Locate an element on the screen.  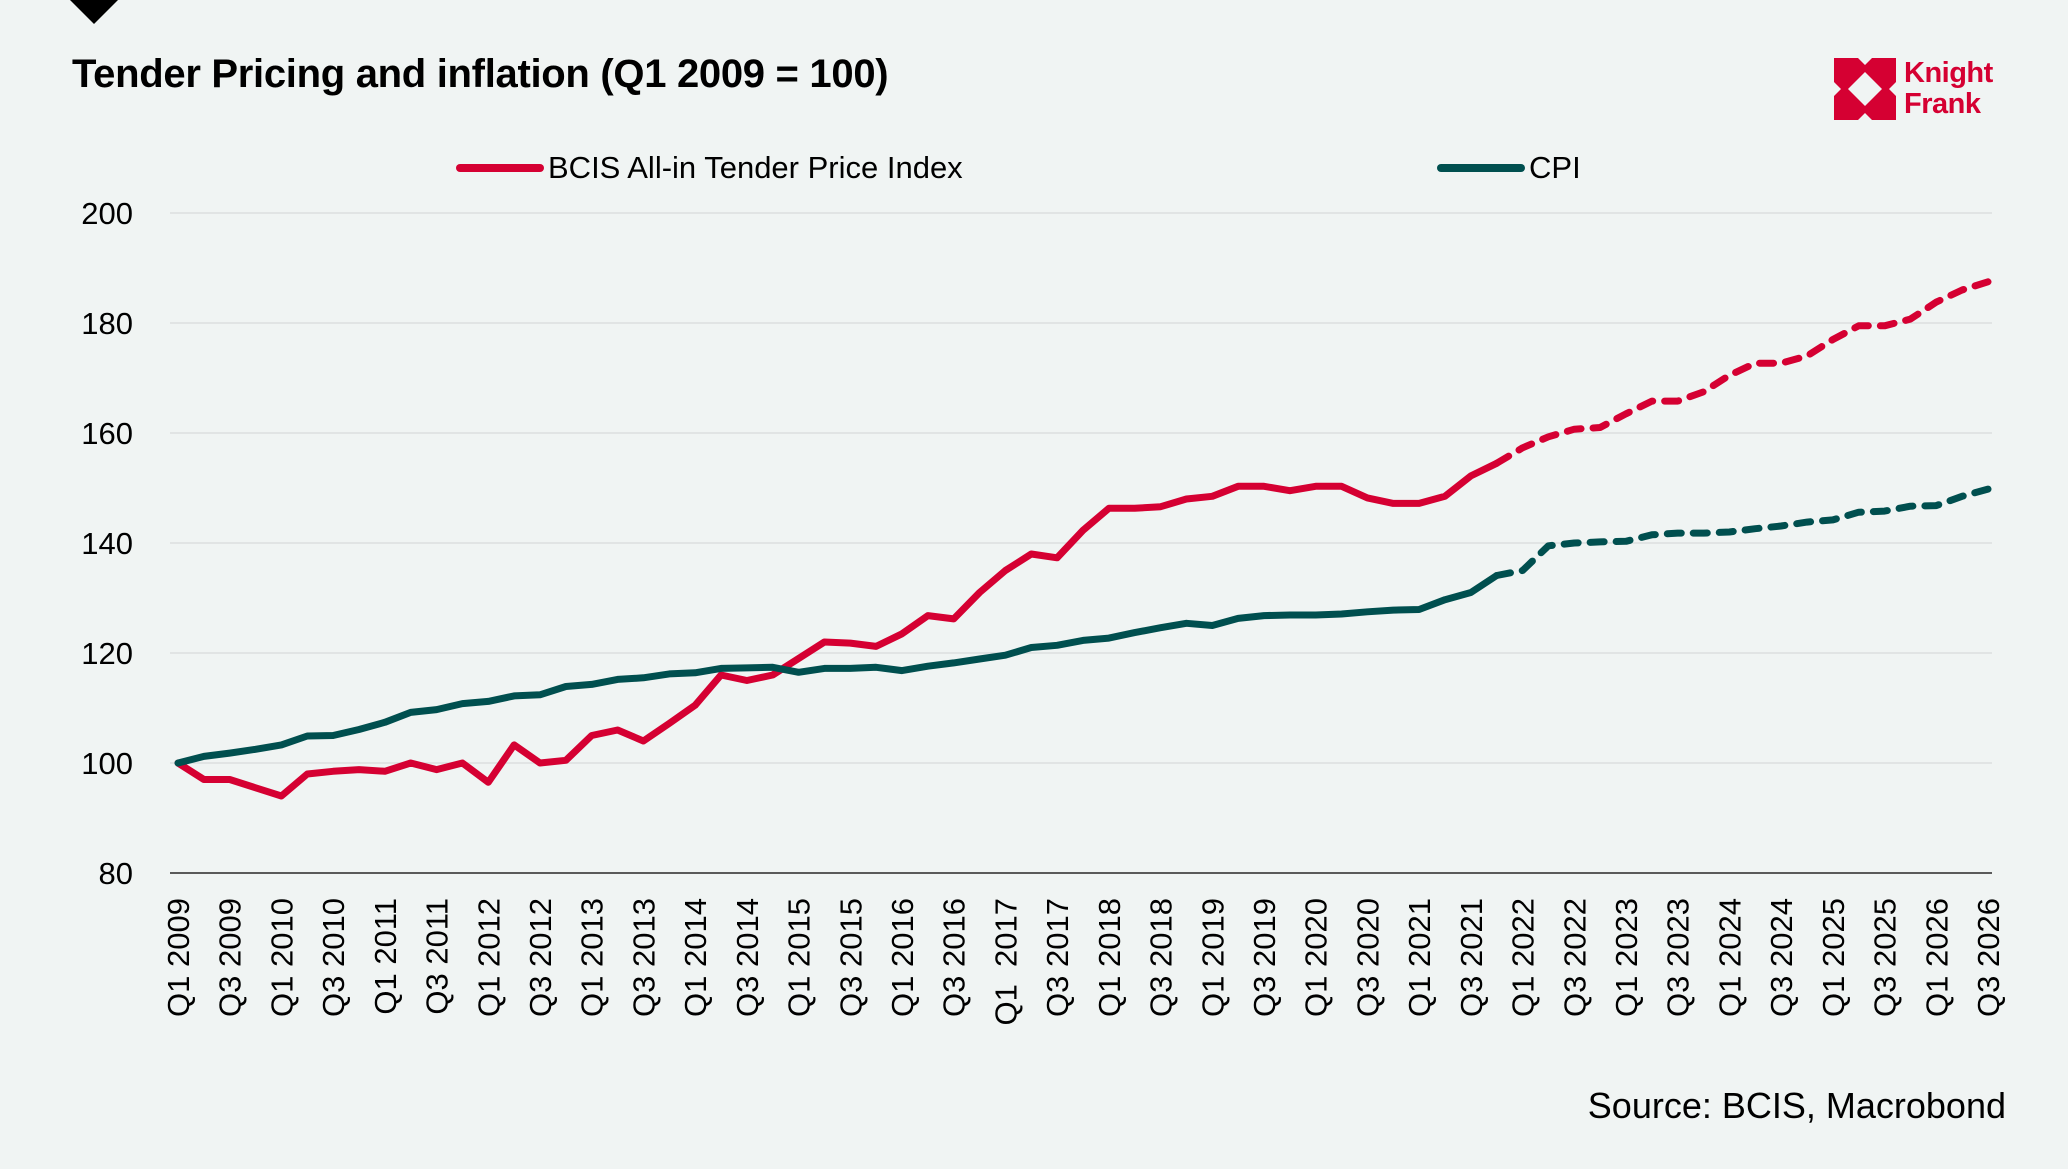
x-tick-label: Q1 2013 is located at coordinates (592, 957).